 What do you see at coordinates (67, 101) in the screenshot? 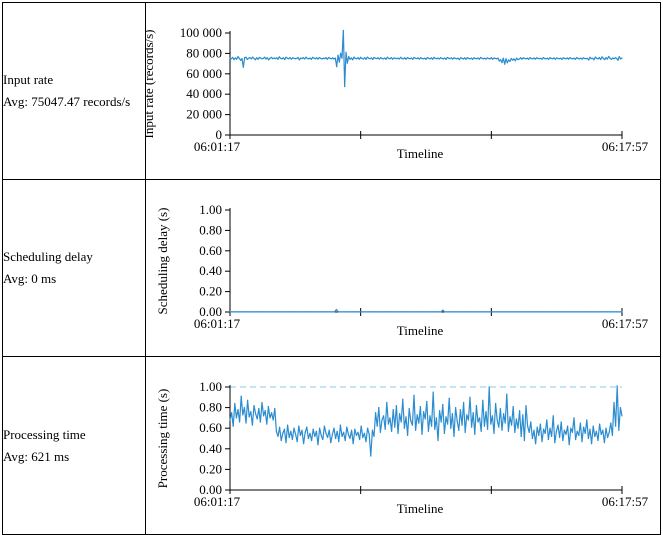
I see `metric-average: Avg: 75047.47 records/s` at bounding box center [67, 101].